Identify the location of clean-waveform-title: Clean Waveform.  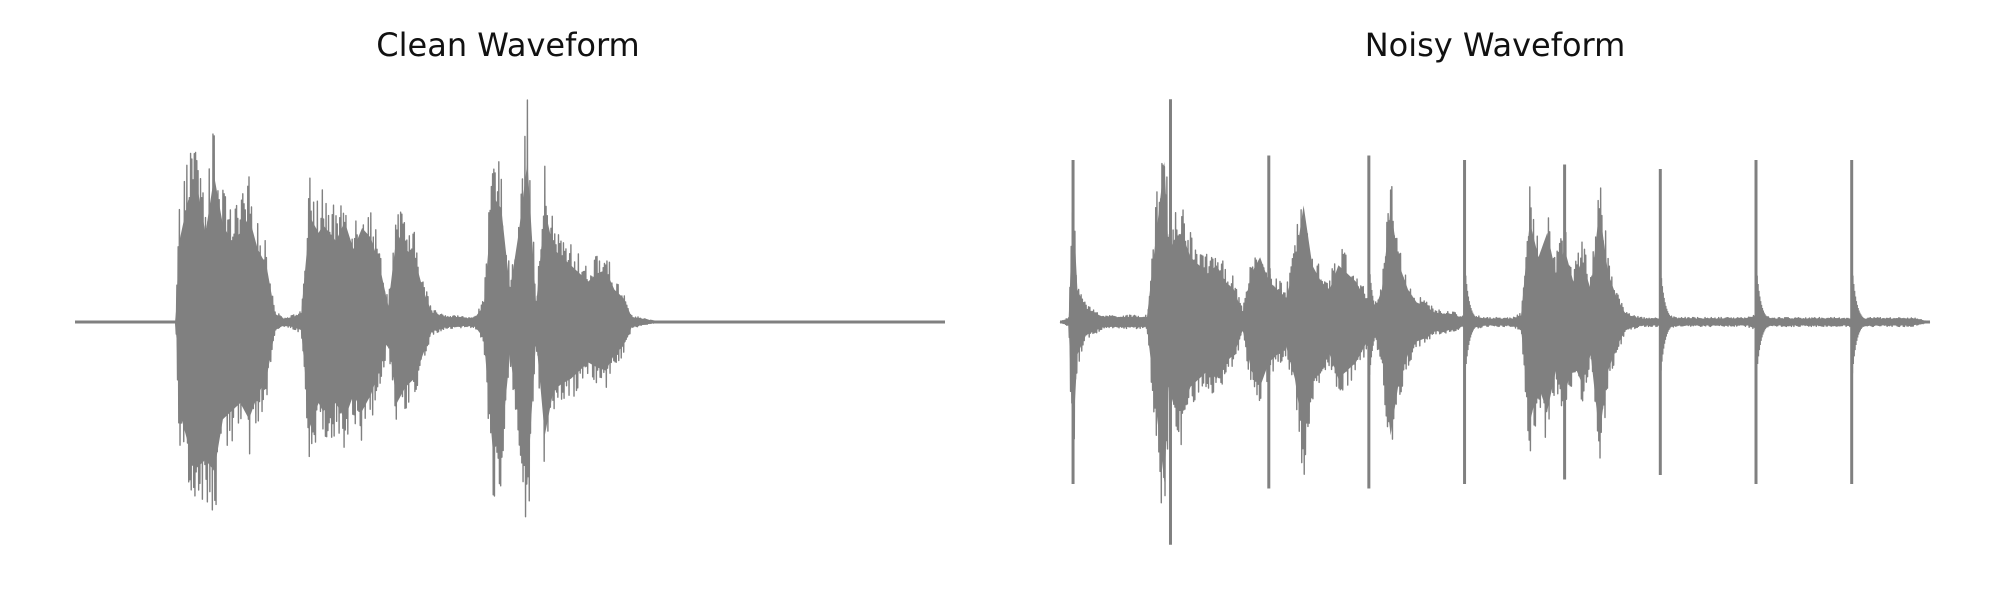
(508, 45).